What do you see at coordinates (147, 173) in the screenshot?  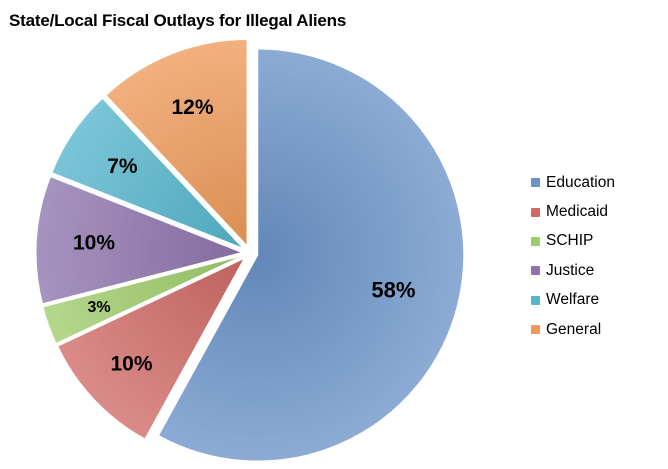 I see `pie-slice-welfare` at bounding box center [147, 173].